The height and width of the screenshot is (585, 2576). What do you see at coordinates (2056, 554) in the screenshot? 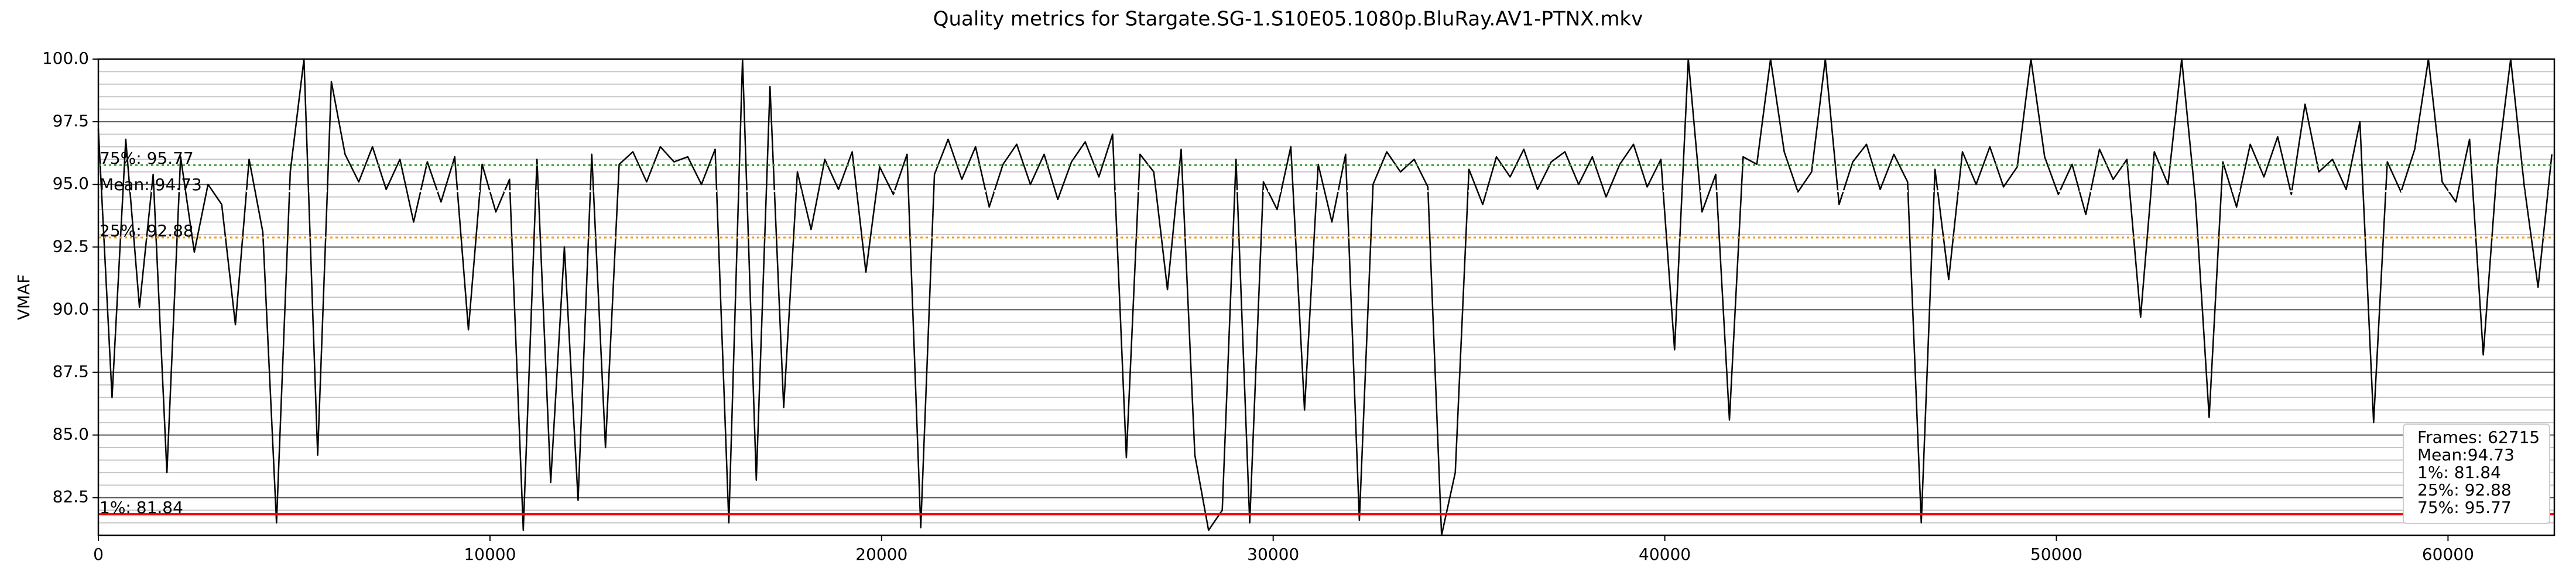
I see `x-tick-label: 50000` at bounding box center [2056, 554].